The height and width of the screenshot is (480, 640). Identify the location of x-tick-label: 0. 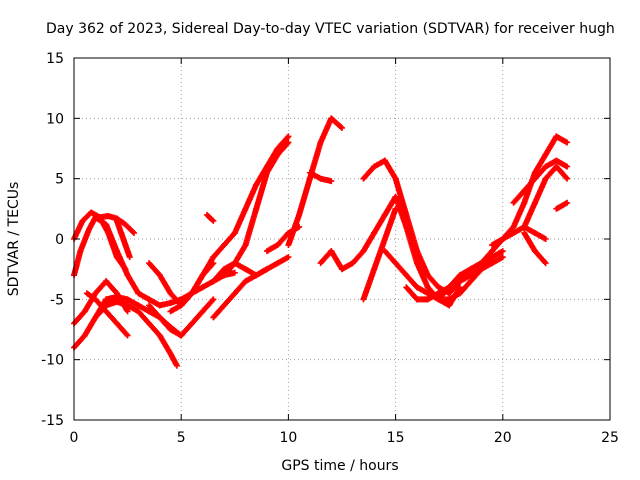
(74, 438).